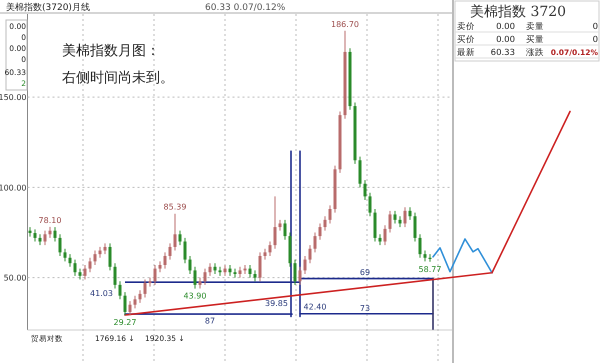 This screenshot has width=600, height=363. Describe the element at coordinates (365, 273) in the screenshot. I see `annotation: 69` at that location.